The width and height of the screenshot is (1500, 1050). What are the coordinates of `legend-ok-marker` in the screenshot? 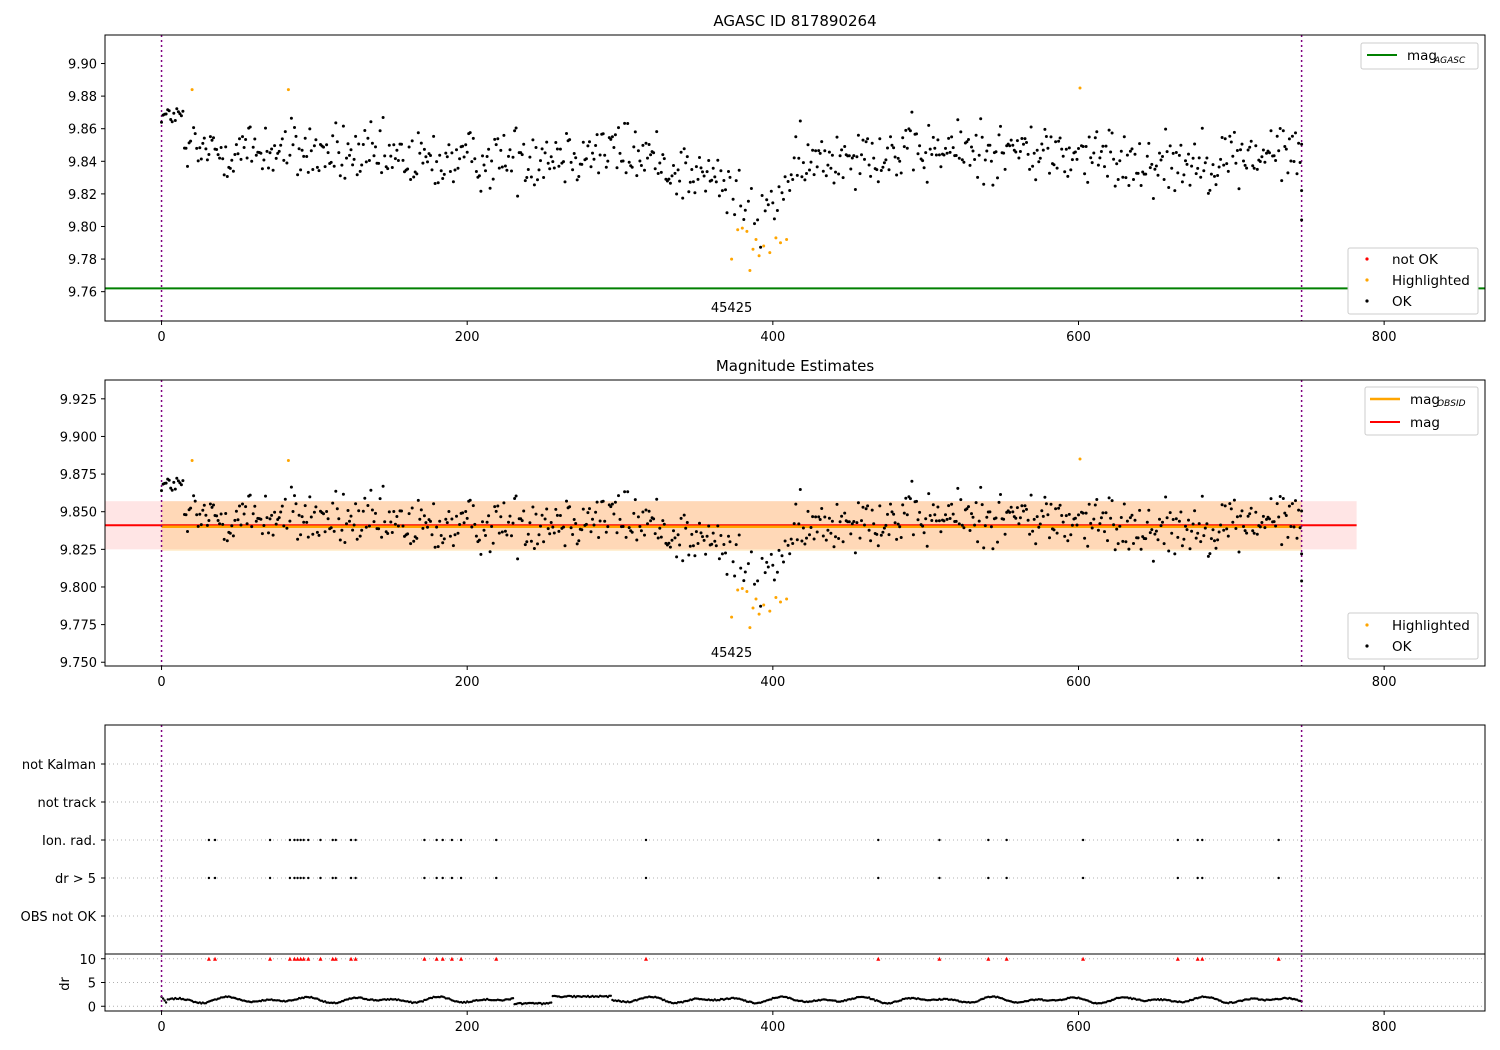 It's located at (1367, 301).